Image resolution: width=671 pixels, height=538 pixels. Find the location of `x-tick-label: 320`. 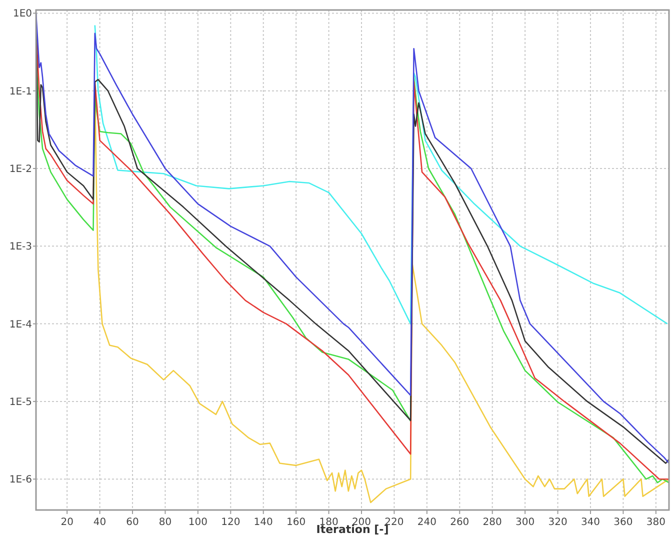

x-tick-label: 320 is located at coordinates (558, 522).